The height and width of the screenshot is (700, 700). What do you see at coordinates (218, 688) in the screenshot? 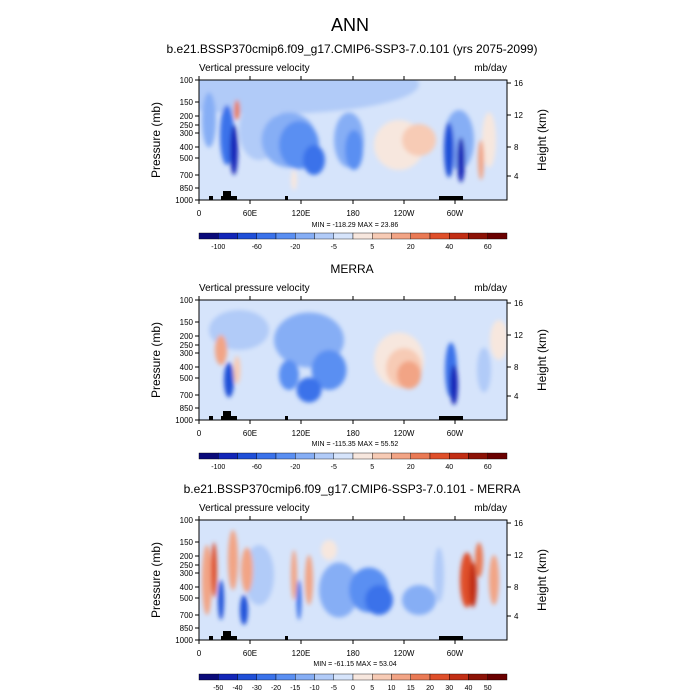
I see `colorbar-label: -50` at bounding box center [218, 688].